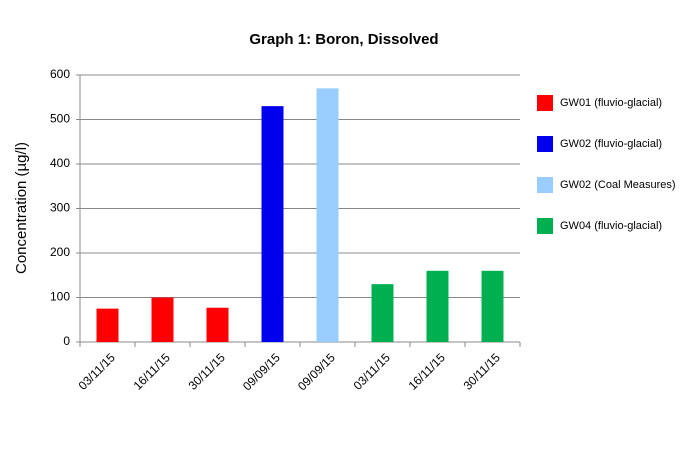 This screenshot has width=699, height=454. What do you see at coordinates (611, 144) in the screenshot?
I see `legend-label: GW02 (fluvio-glacial)` at bounding box center [611, 144].